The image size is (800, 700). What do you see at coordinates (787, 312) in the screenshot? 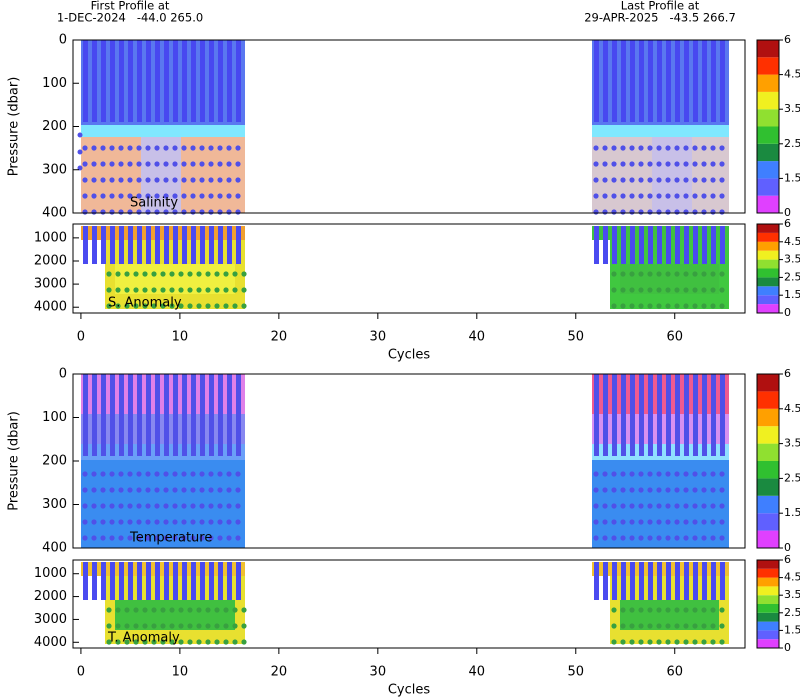
I see `colorbar-tick-label: 0` at bounding box center [787, 312].